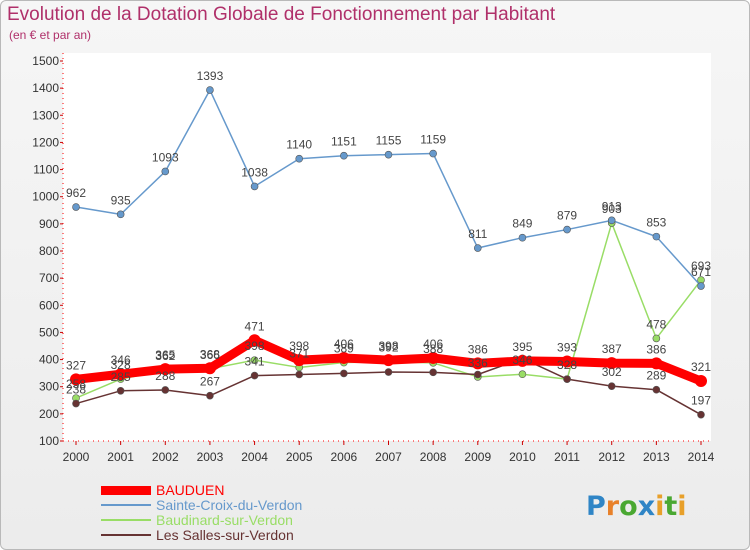 This screenshot has width=750, height=550. What do you see at coordinates (522, 347) in the screenshot?
I see `data-label-0: 395` at bounding box center [522, 347].